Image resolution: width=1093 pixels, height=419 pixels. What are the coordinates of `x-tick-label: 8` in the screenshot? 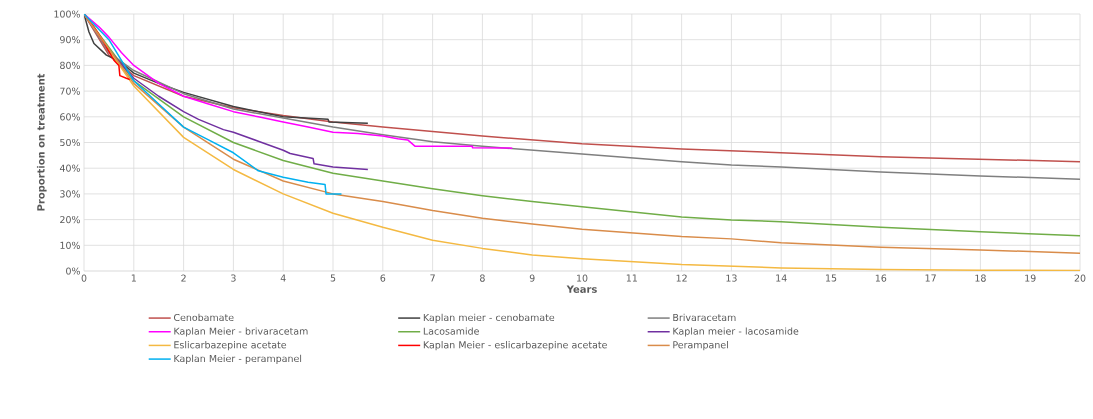 It's located at (482, 278).